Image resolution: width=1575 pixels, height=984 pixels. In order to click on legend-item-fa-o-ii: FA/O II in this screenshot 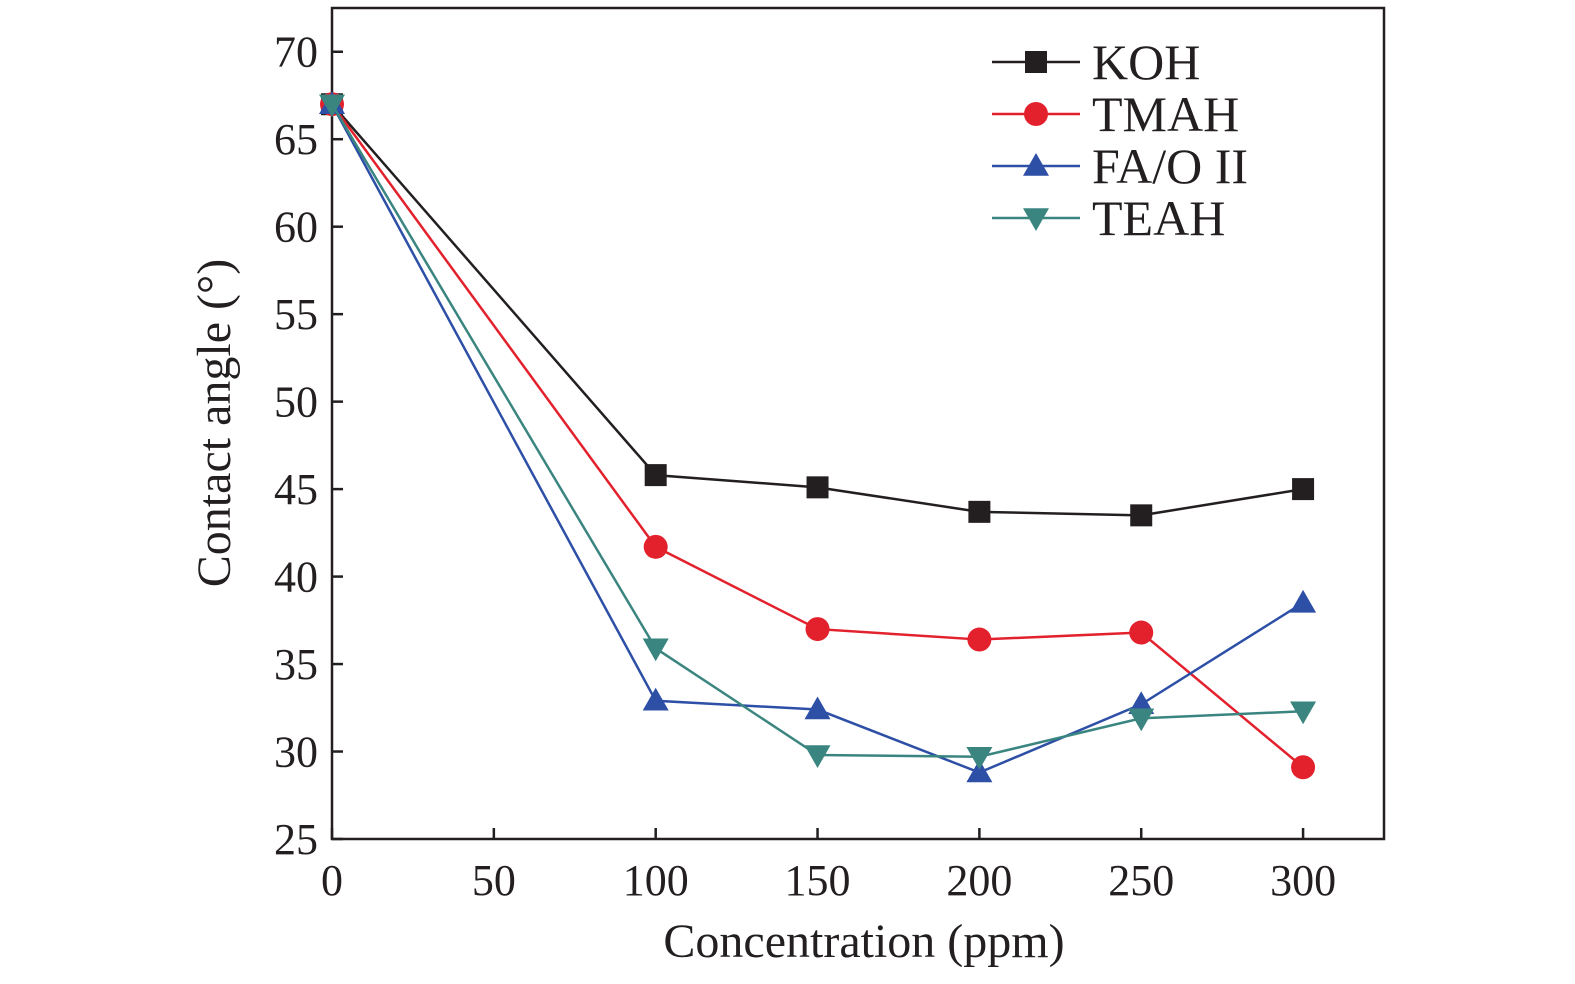, I will do `click(1120, 166)`.